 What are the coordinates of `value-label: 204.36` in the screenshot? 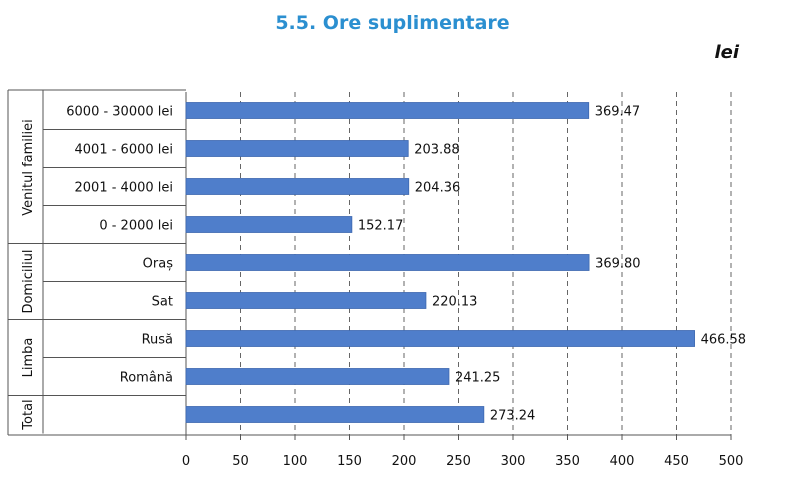 It's located at (438, 188).